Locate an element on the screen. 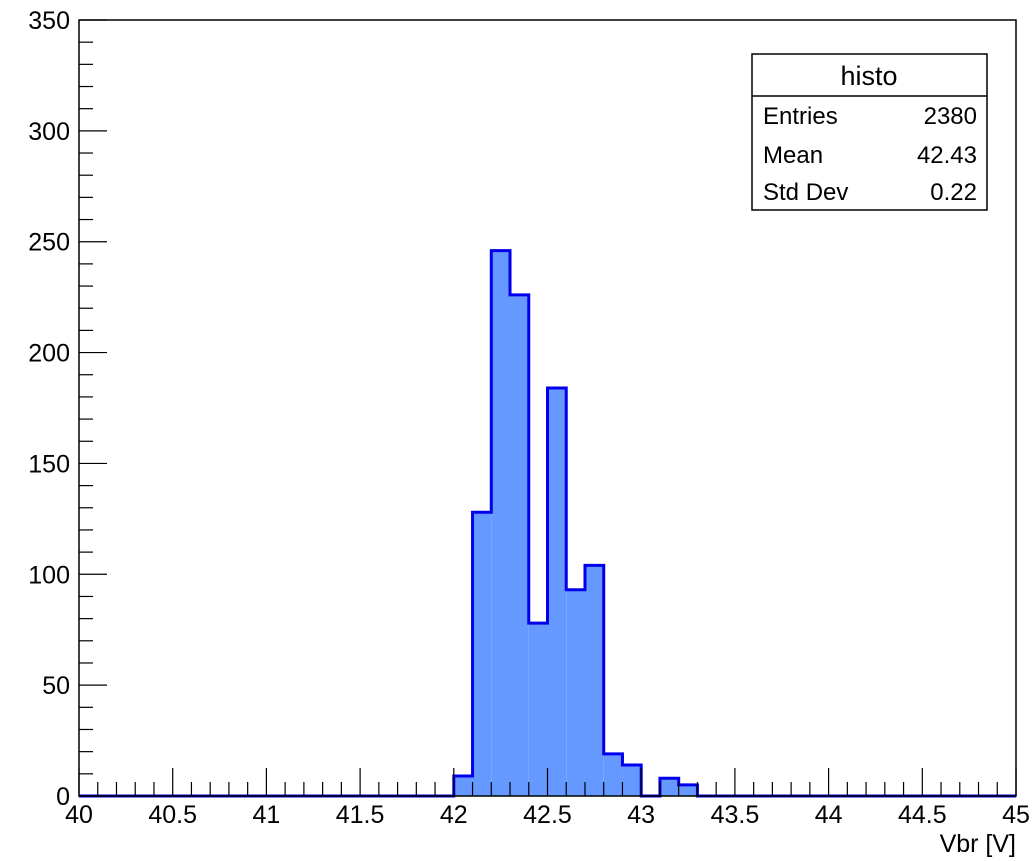 This screenshot has height=861, width=1036. stats-entries-value: 2380 is located at coordinates (950, 116).